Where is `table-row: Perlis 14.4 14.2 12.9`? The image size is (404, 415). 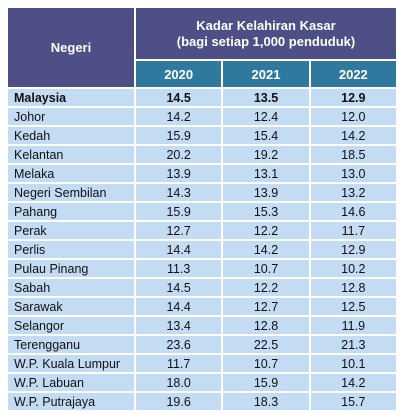
table-row: Perlis 14.4 14.2 12.9 is located at coordinates (202, 249).